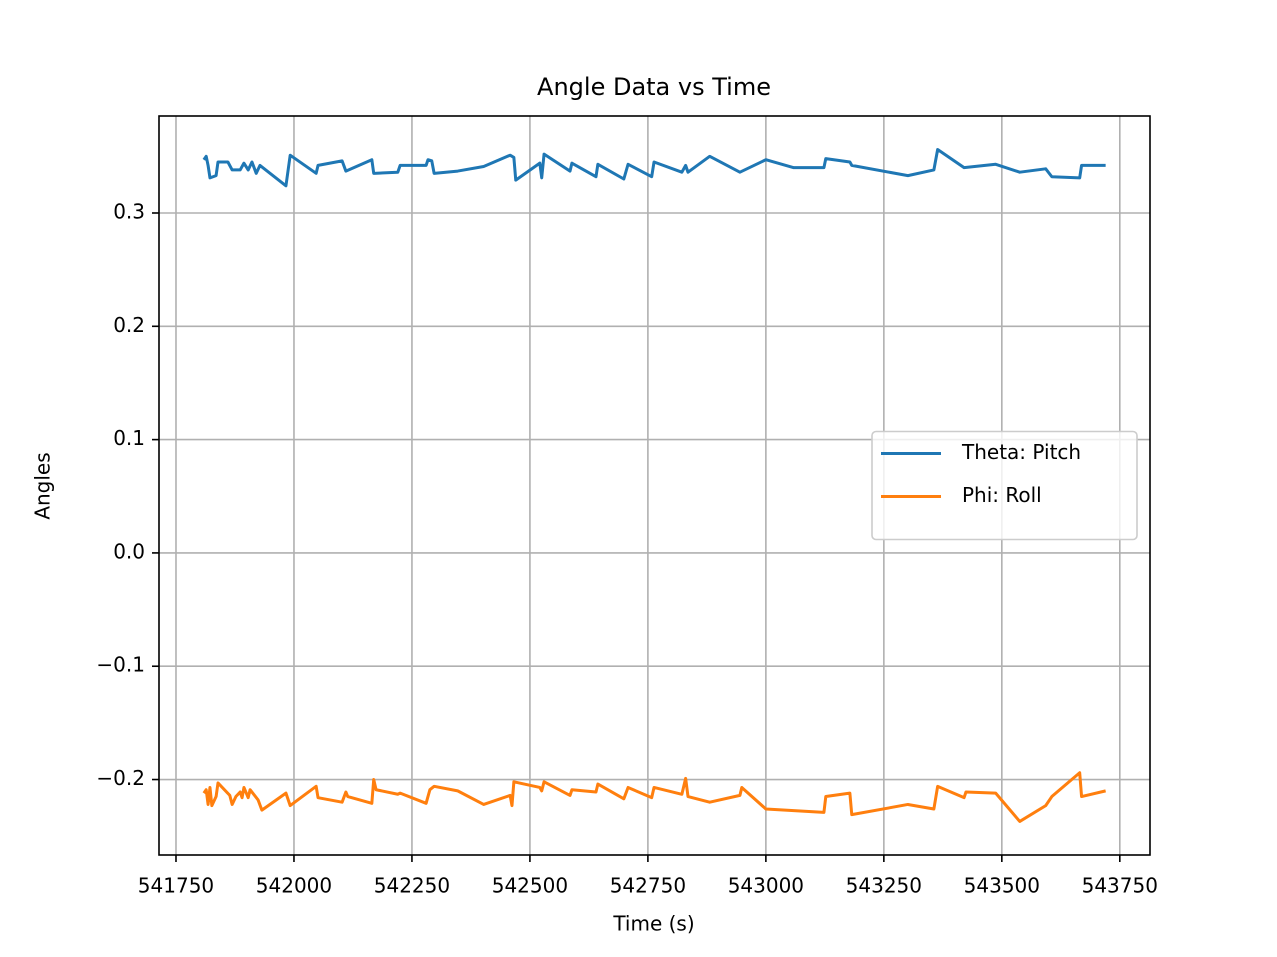  I want to click on y-tick-label: 0.2, so click(129, 325).